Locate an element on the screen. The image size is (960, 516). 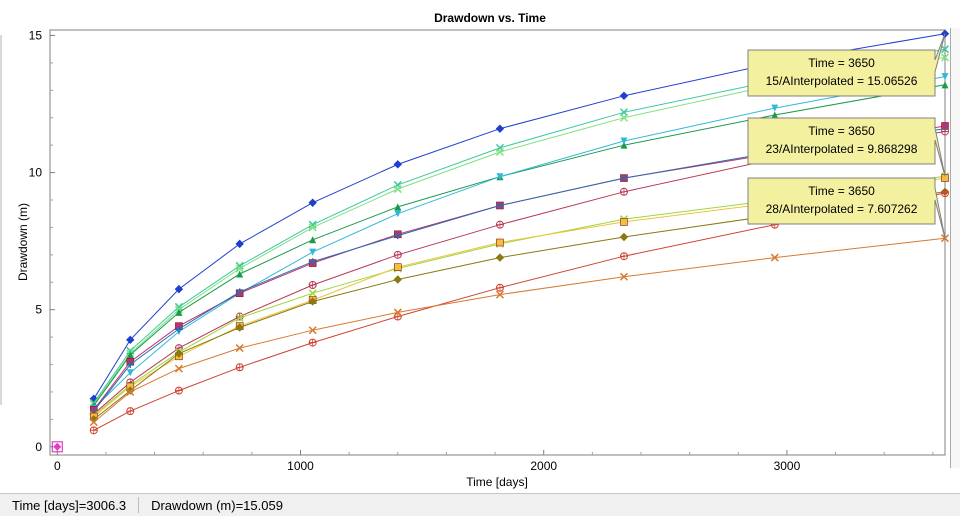
y-tick-label: 0 is located at coordinates (38, 447).